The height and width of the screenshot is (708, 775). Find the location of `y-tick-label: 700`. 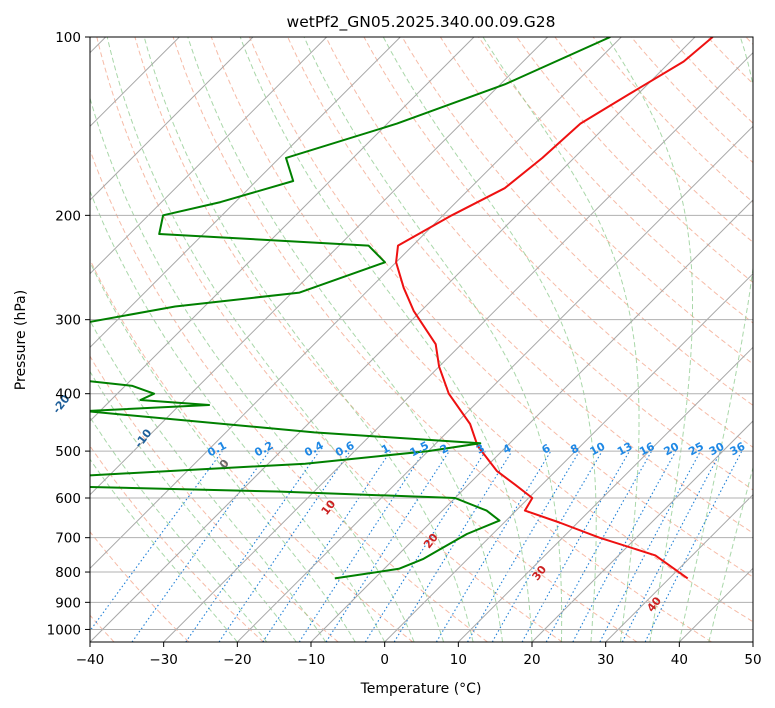

y-tick-label: 700 is located at coordinates (68, 539).